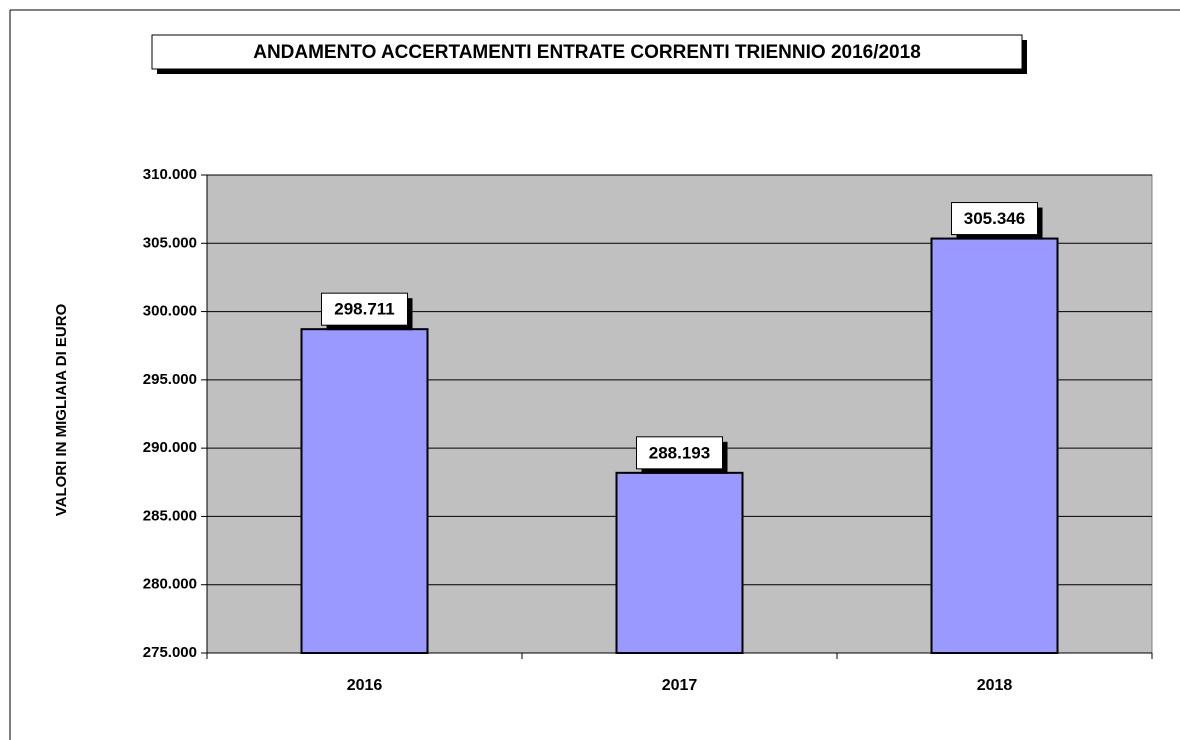 The width and height of the screenshot is (1180, 740). Describe the element at coordinates (170, 584) in the screenshot. I see `y-tick-label: 280.000` at that location.